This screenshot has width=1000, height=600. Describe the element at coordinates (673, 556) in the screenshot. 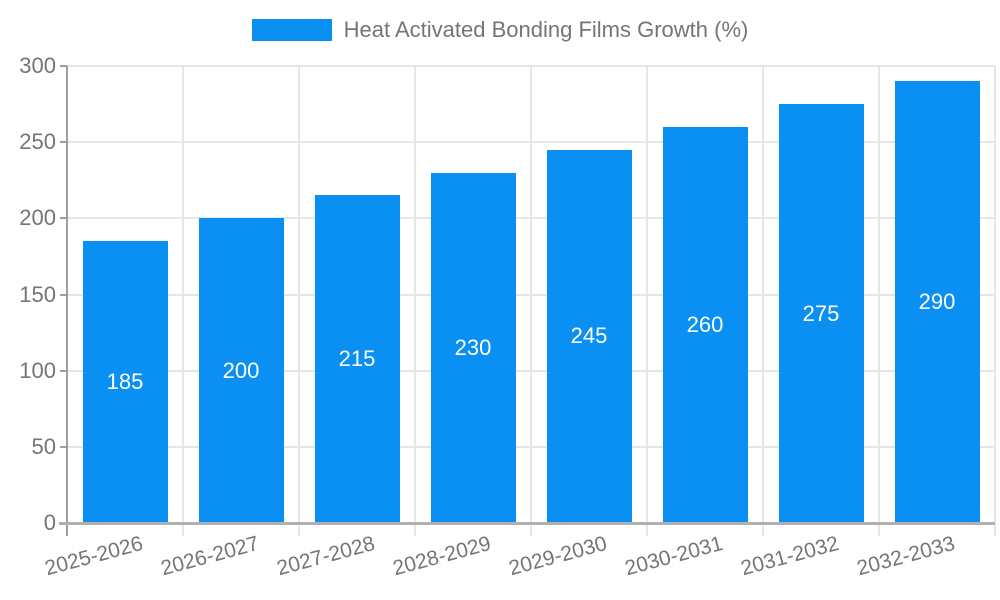

I see `x-tick-label: 2030-2031` at that location.